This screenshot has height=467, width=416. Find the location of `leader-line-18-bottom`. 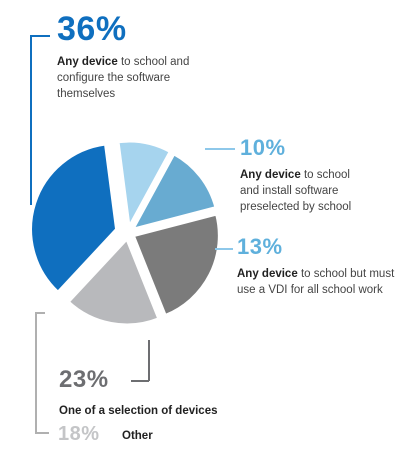

leader-line-18-bottom is located at coordinates (42, 433).